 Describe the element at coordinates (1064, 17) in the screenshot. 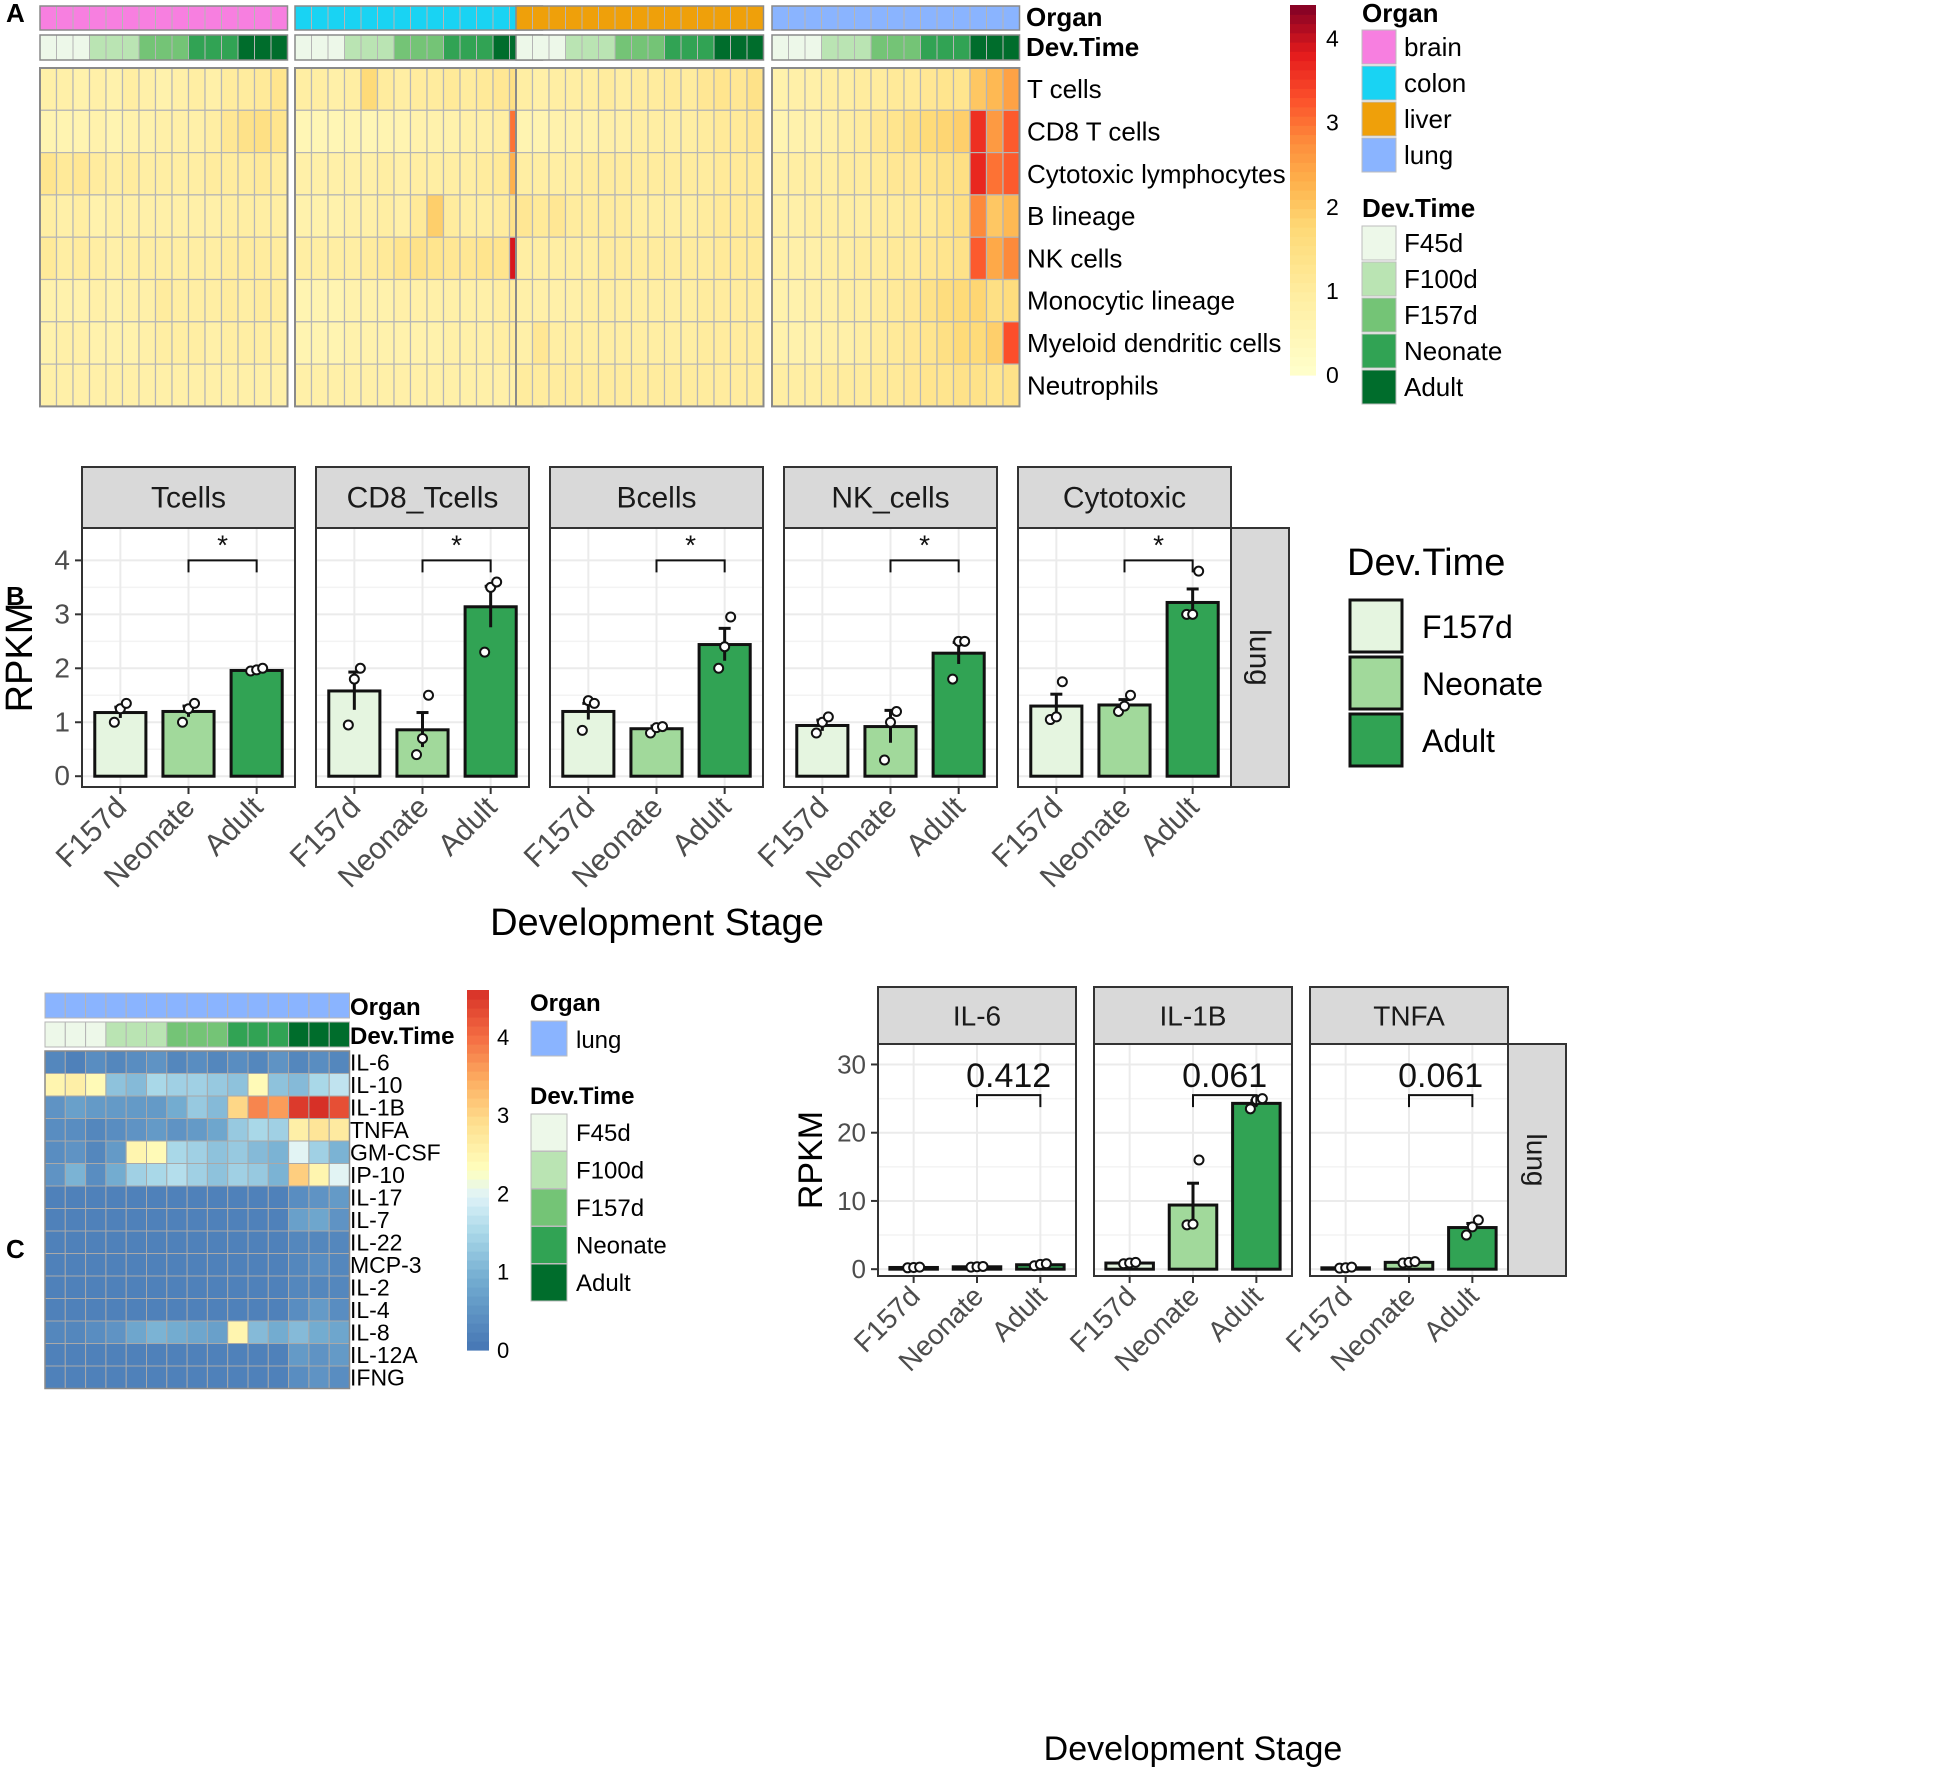

I see `organ-annotation-label: Organ` at that location.